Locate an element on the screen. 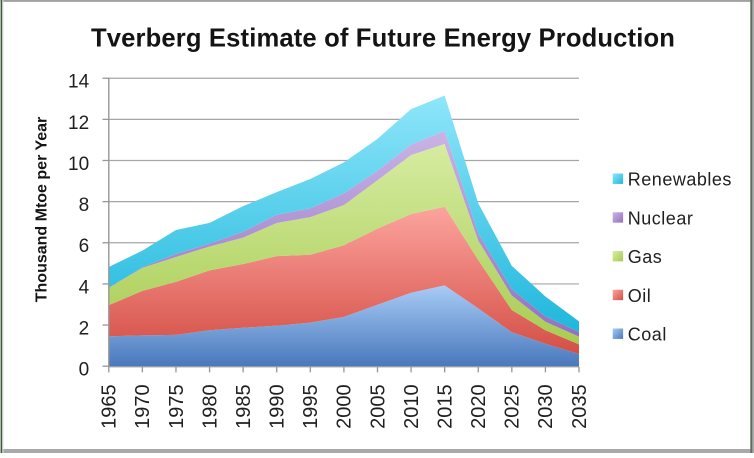 This screenshot has width=754, height=458. svg-text: Oil is located at coordinates (640, 296).